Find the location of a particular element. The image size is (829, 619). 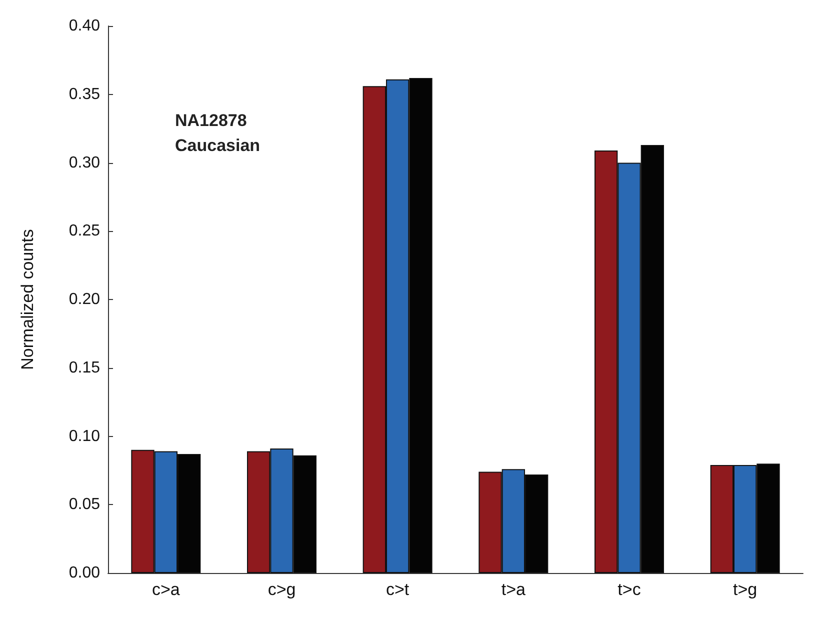

y-tick-label: 0.40 is located at coordinates (84, 26).